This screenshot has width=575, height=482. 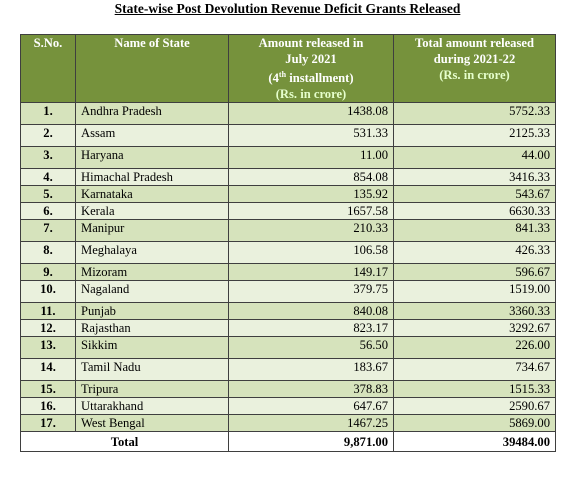 What do you see at coordinates (311, 389) in the screenshot?
I see `cell-july-amount: 378.83` at bounding box center [311, 389].